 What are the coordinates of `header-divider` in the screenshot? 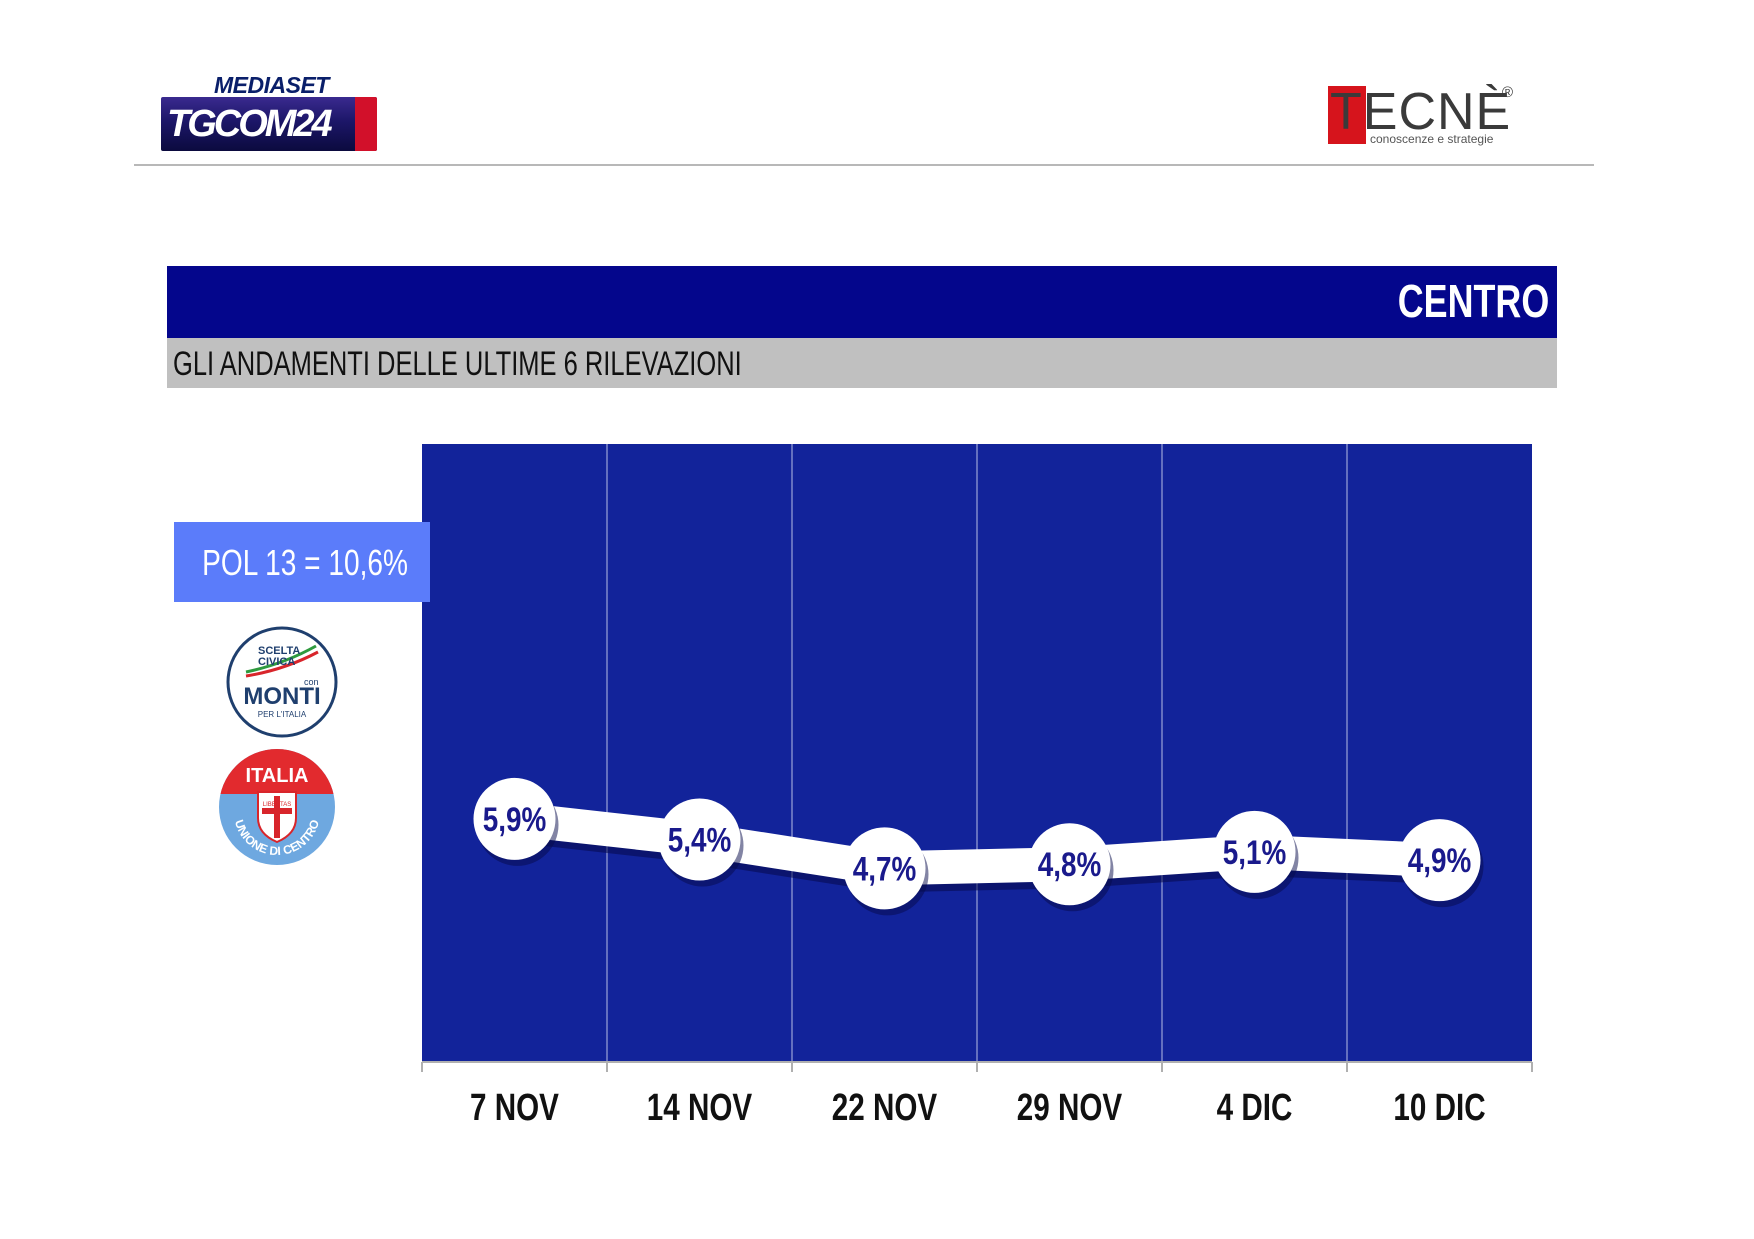 It's located at (864, 165).